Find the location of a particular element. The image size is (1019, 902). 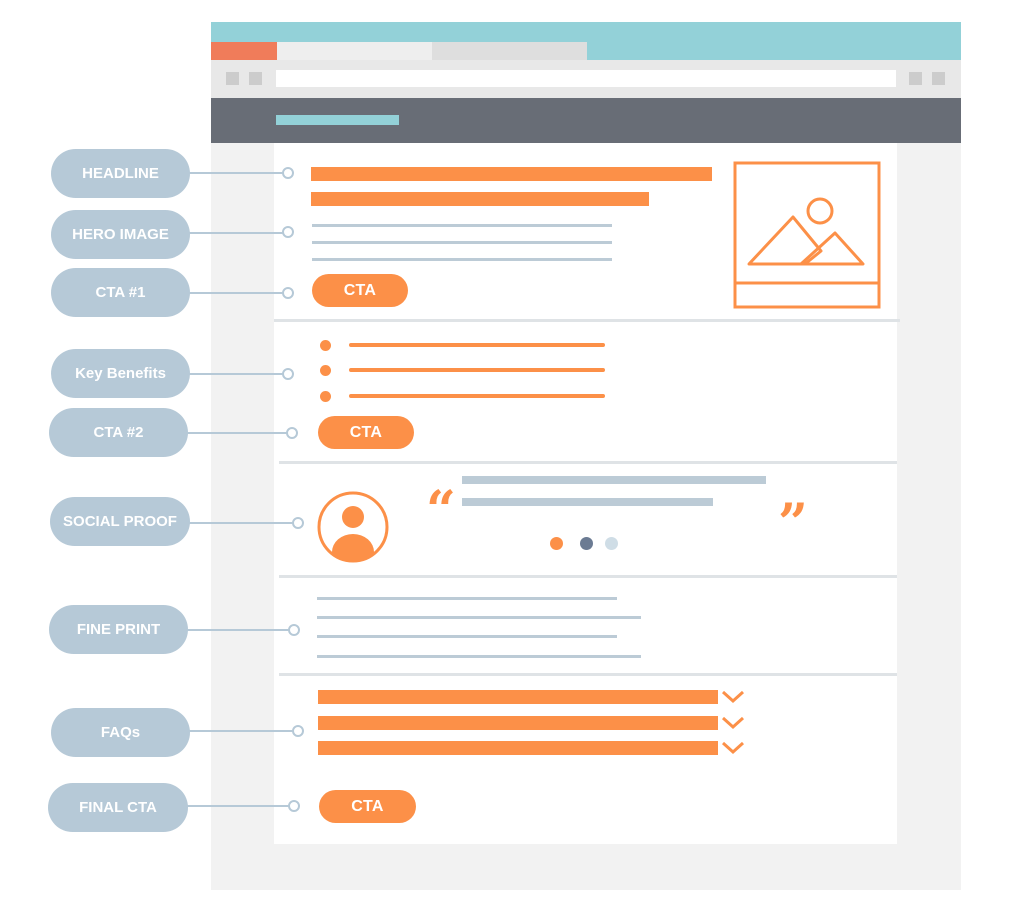

label-cta2: CTA #2 is located at coordinates (118, 432).